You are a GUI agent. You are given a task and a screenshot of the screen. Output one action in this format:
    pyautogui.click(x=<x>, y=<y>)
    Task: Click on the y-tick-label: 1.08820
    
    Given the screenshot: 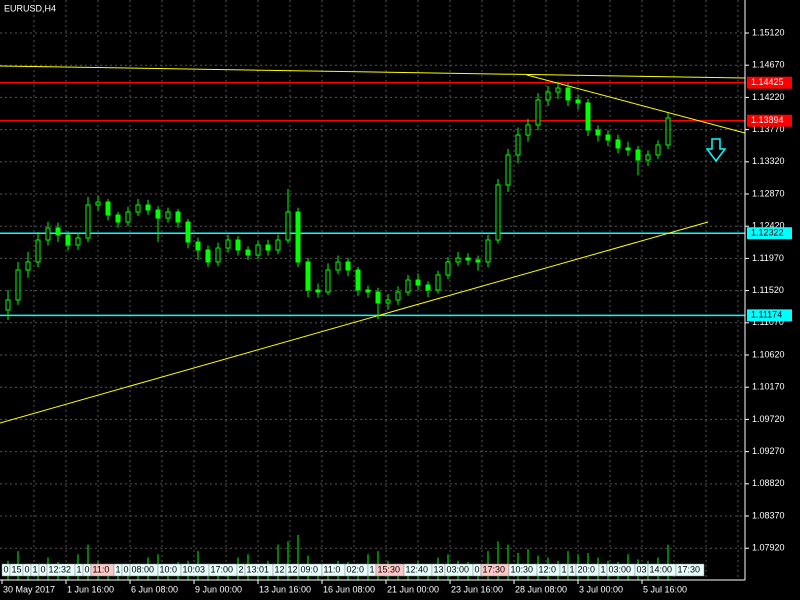 What is the action you would take?
    pyautogui.click(x=768, y=483)
    